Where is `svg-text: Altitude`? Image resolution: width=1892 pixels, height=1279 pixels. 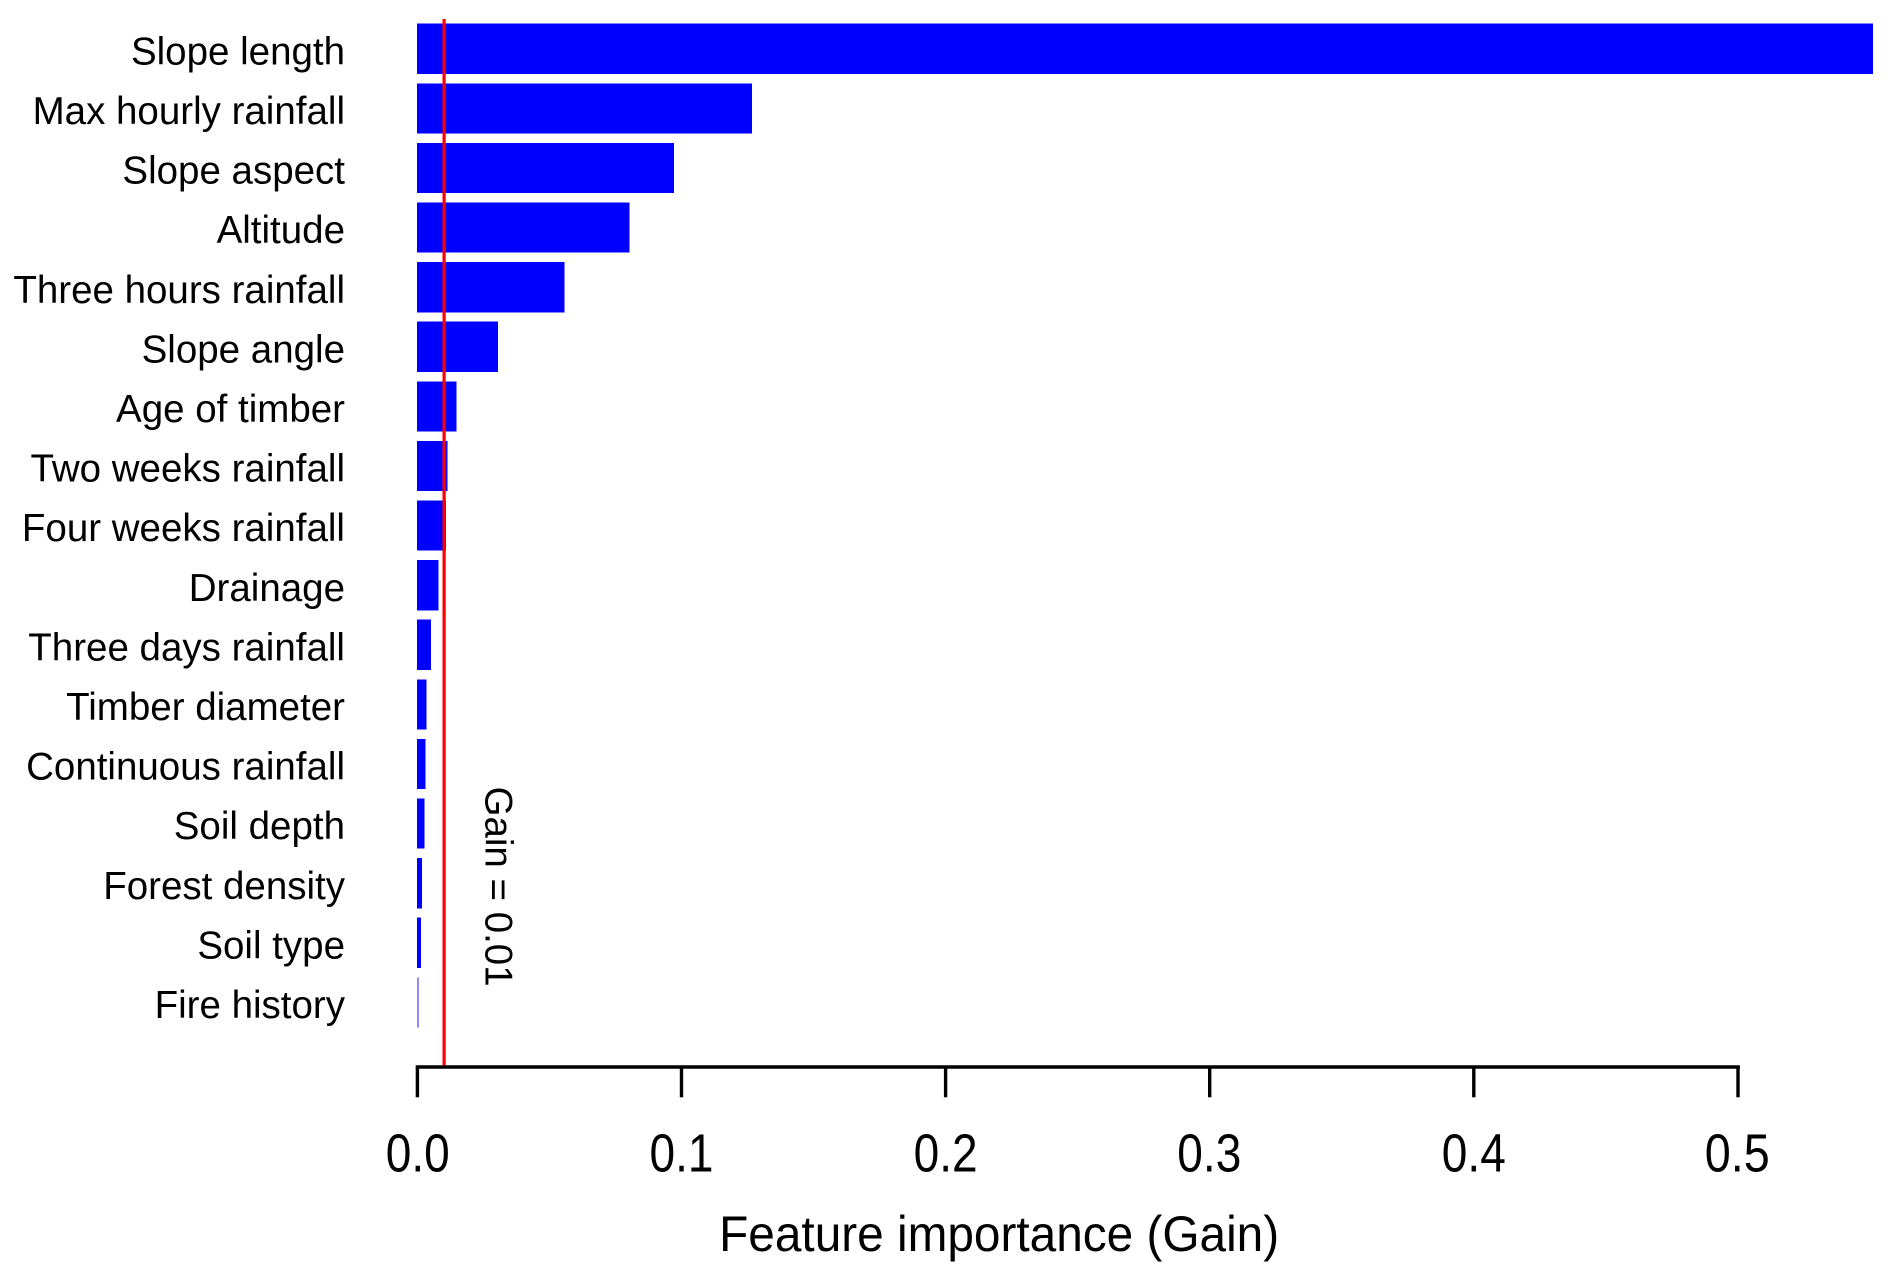 svg-text: Altitude is located at coordinates (281, 230).